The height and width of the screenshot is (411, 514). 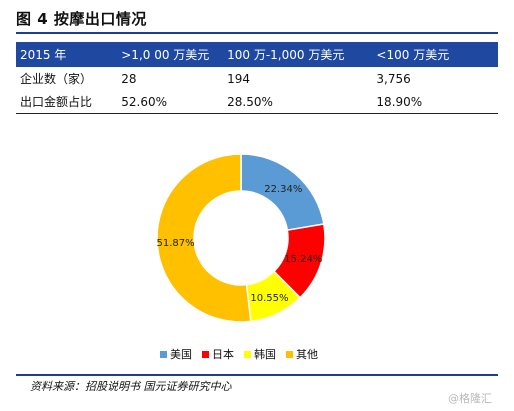 I want to click on table-cell: 52.60%, so click(x=170, y=102).